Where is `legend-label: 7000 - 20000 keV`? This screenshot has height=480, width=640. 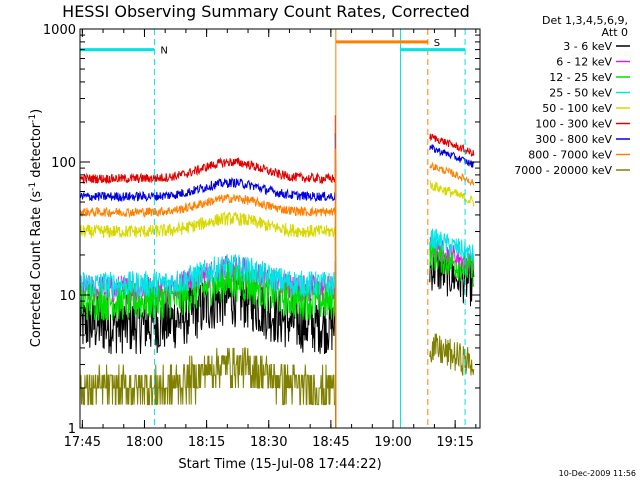
legend-label: 7000 - 20000 keV is located at coordinates (563, 170).